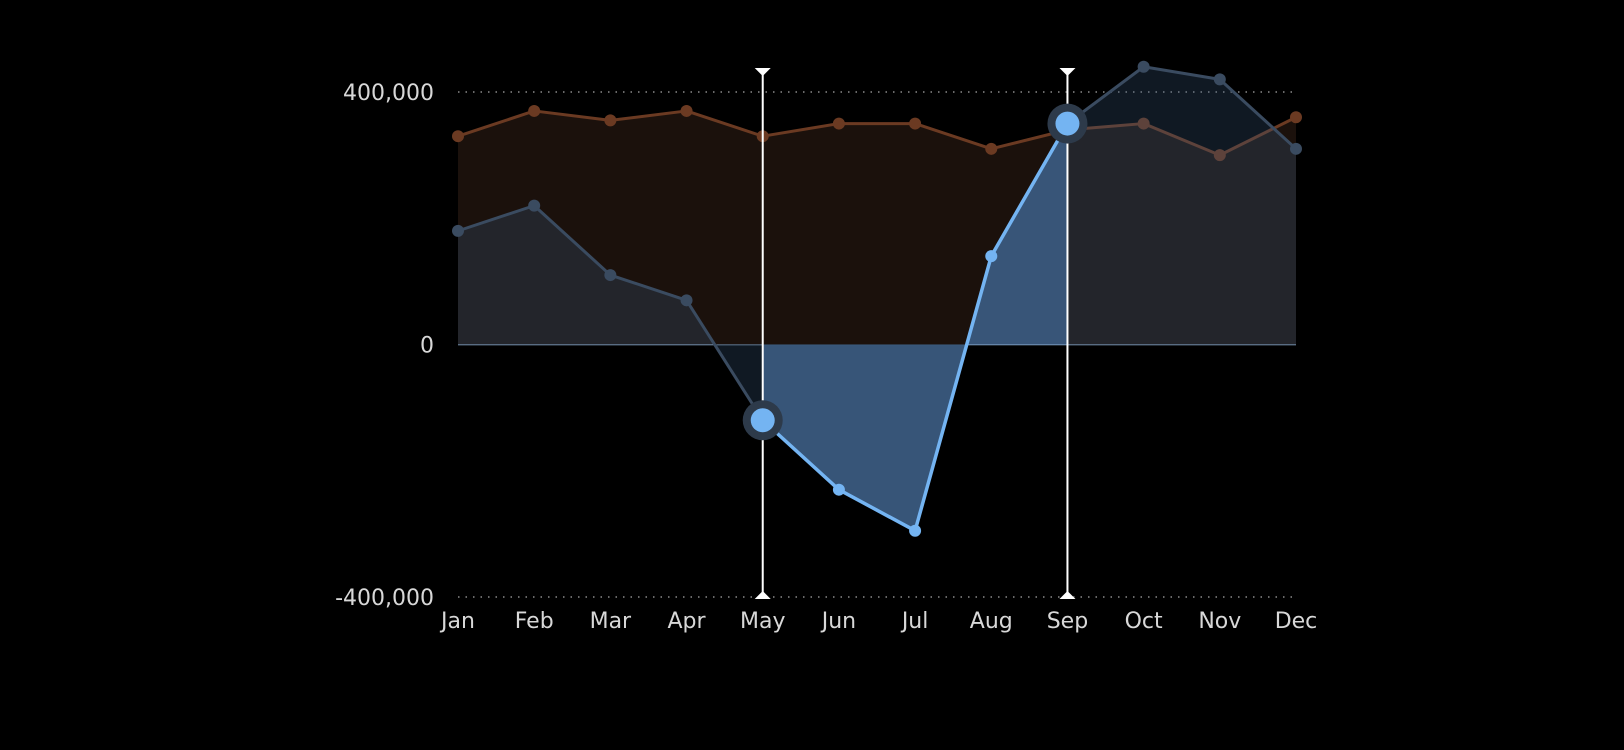 Image resolution: width=1624 pixels, height=750 pixels. Describe the element at coordinates (611, 621) in the screenshot. I see `x-tick-label: Mar` at that location.